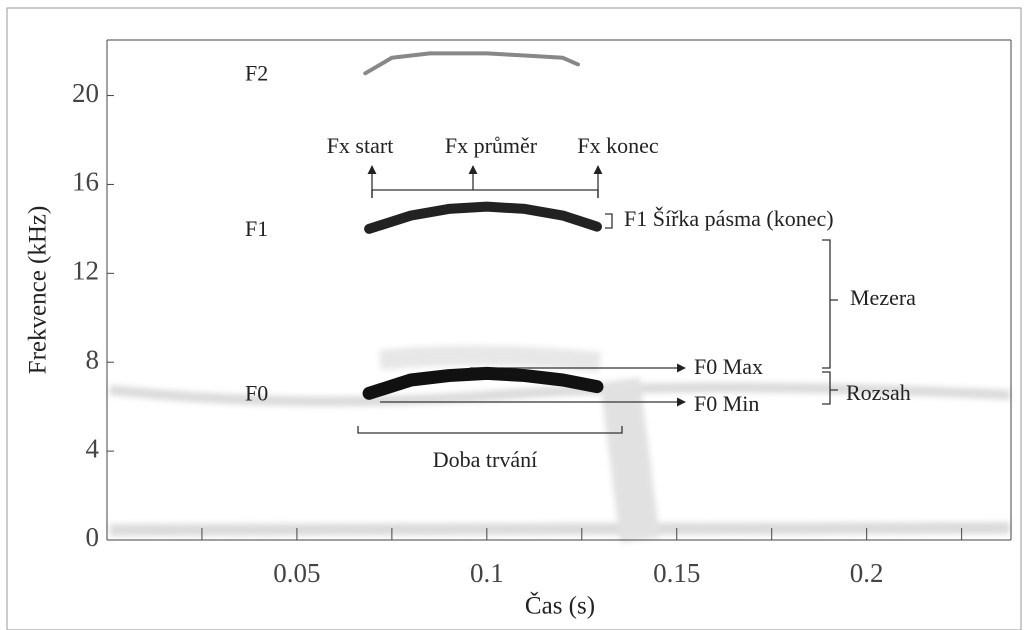 This screenshot has height=630, width=1028. I want to click on annotation: F0 Max, so click(728, 366).